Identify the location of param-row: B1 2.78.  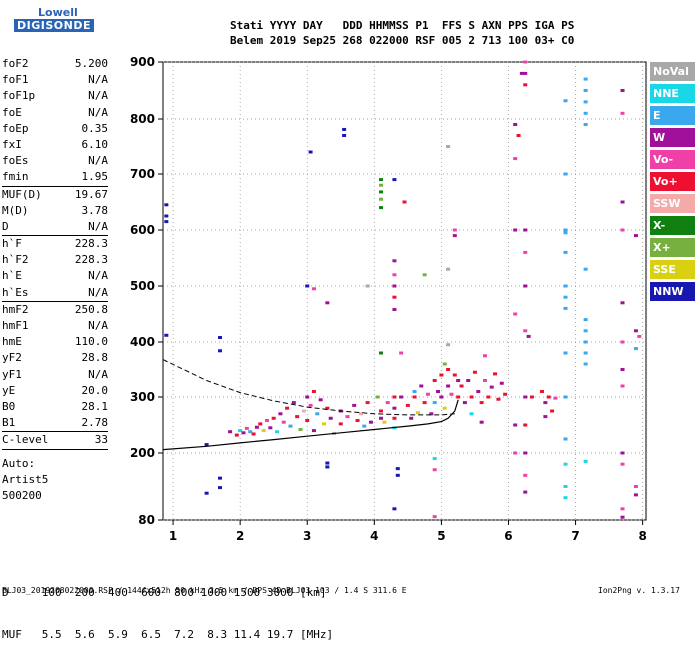
(55, 423).